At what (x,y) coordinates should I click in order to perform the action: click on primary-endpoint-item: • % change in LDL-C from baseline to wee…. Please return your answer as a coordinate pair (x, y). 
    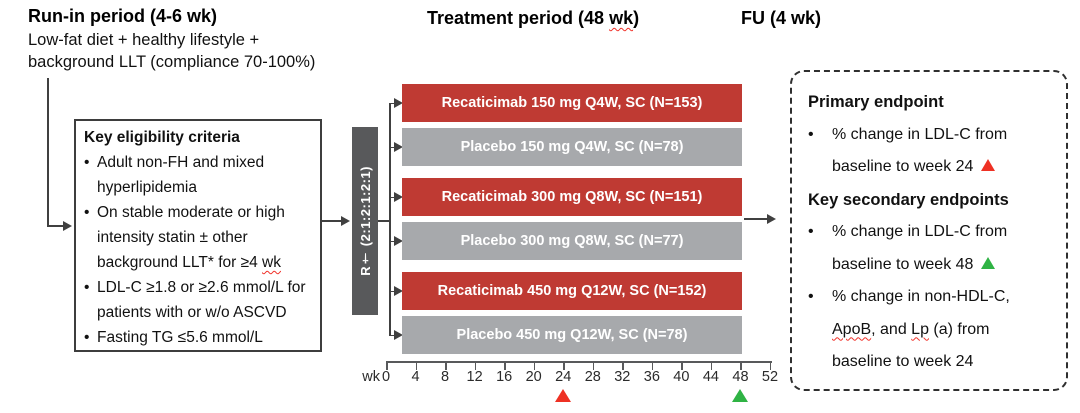
    Looking at the image, I should click on (932, 151).